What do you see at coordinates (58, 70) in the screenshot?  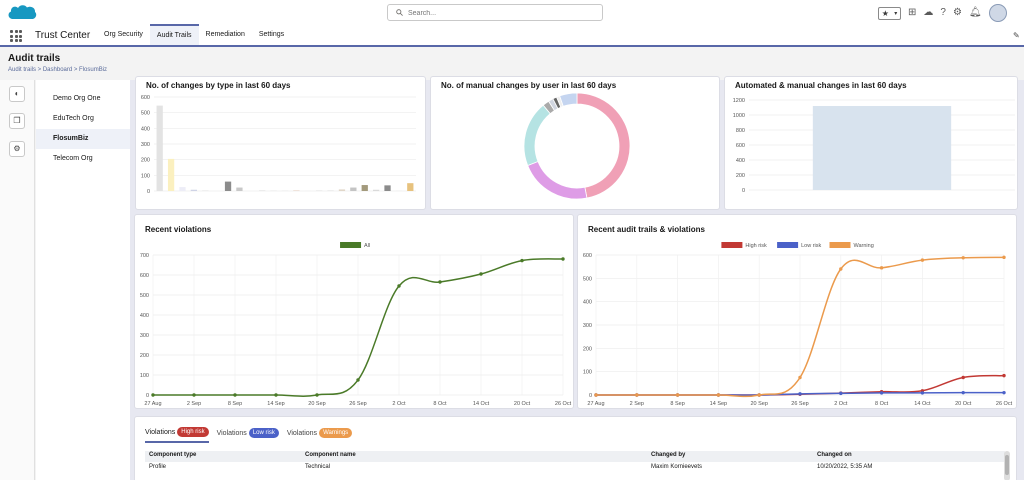 I see `breadcrumb: Audit trails > Dashboard > FlosumBiz` at bounding box center [58, 70].